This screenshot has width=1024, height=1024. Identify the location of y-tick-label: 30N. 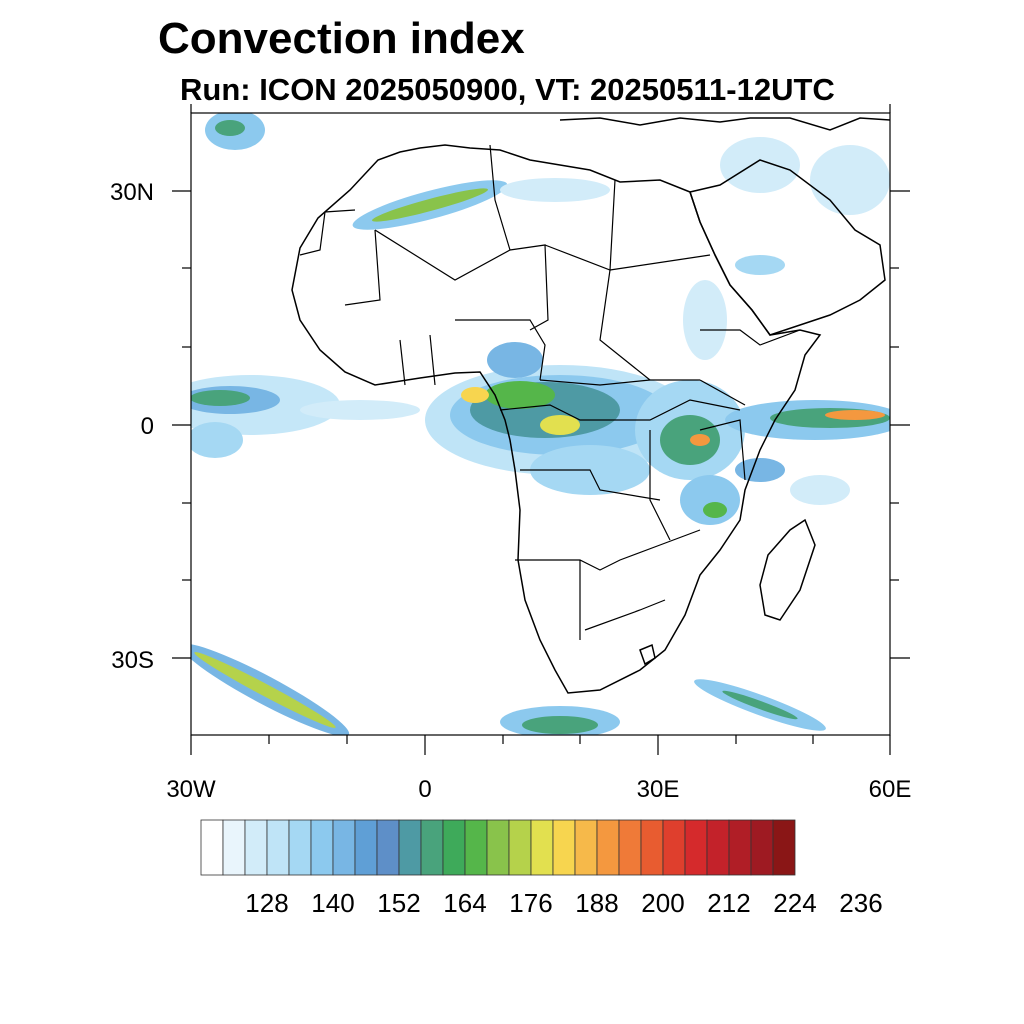
(132, 192).